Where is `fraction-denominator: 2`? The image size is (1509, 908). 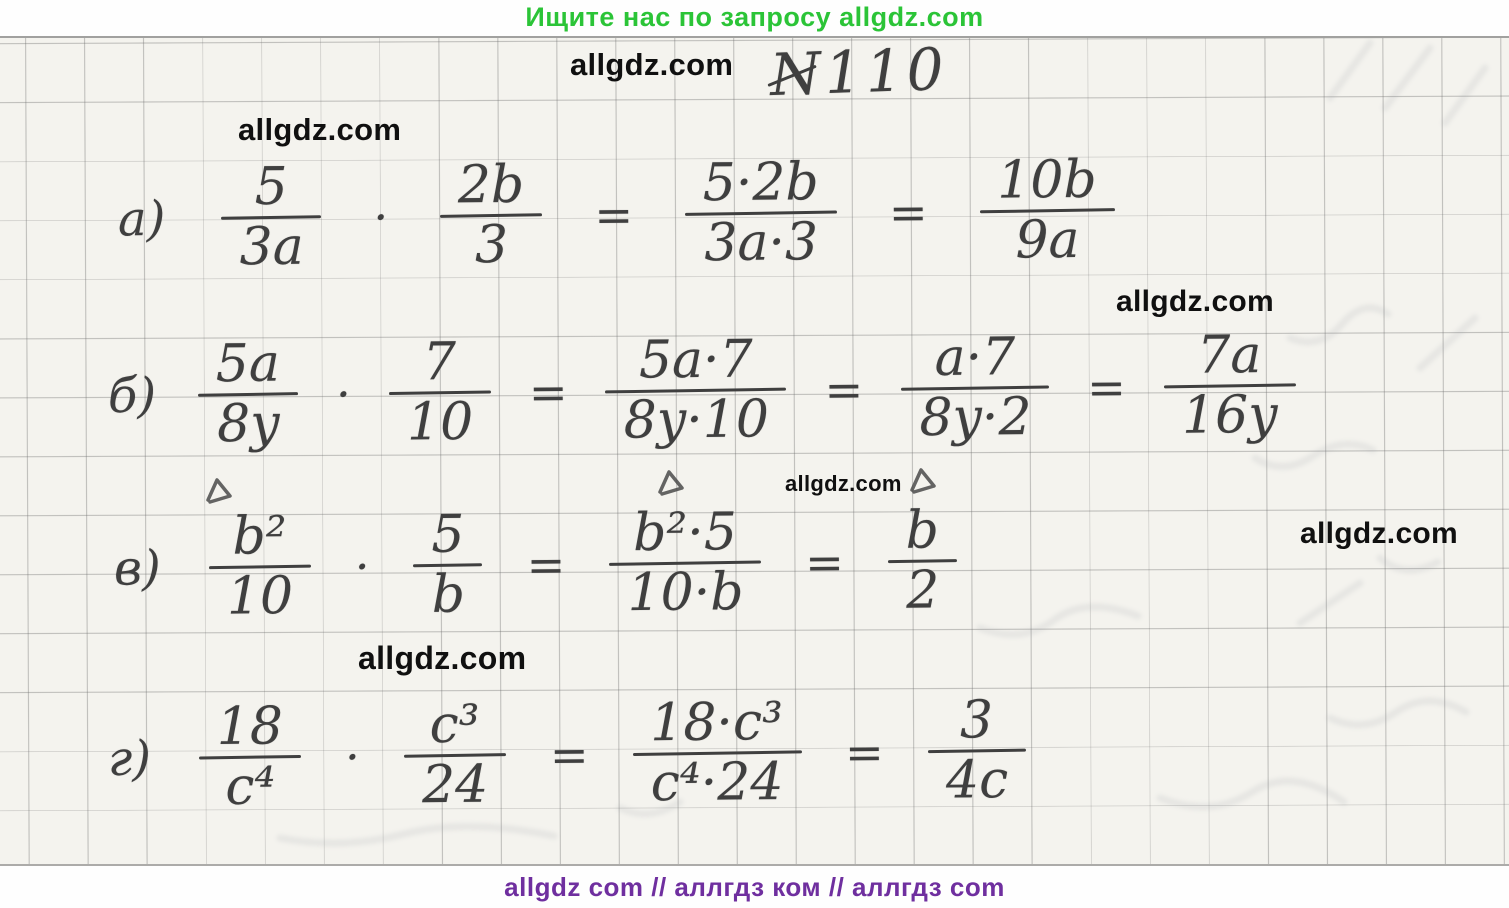 fraction-denominator: 2 is located at coordinates (922, 590).